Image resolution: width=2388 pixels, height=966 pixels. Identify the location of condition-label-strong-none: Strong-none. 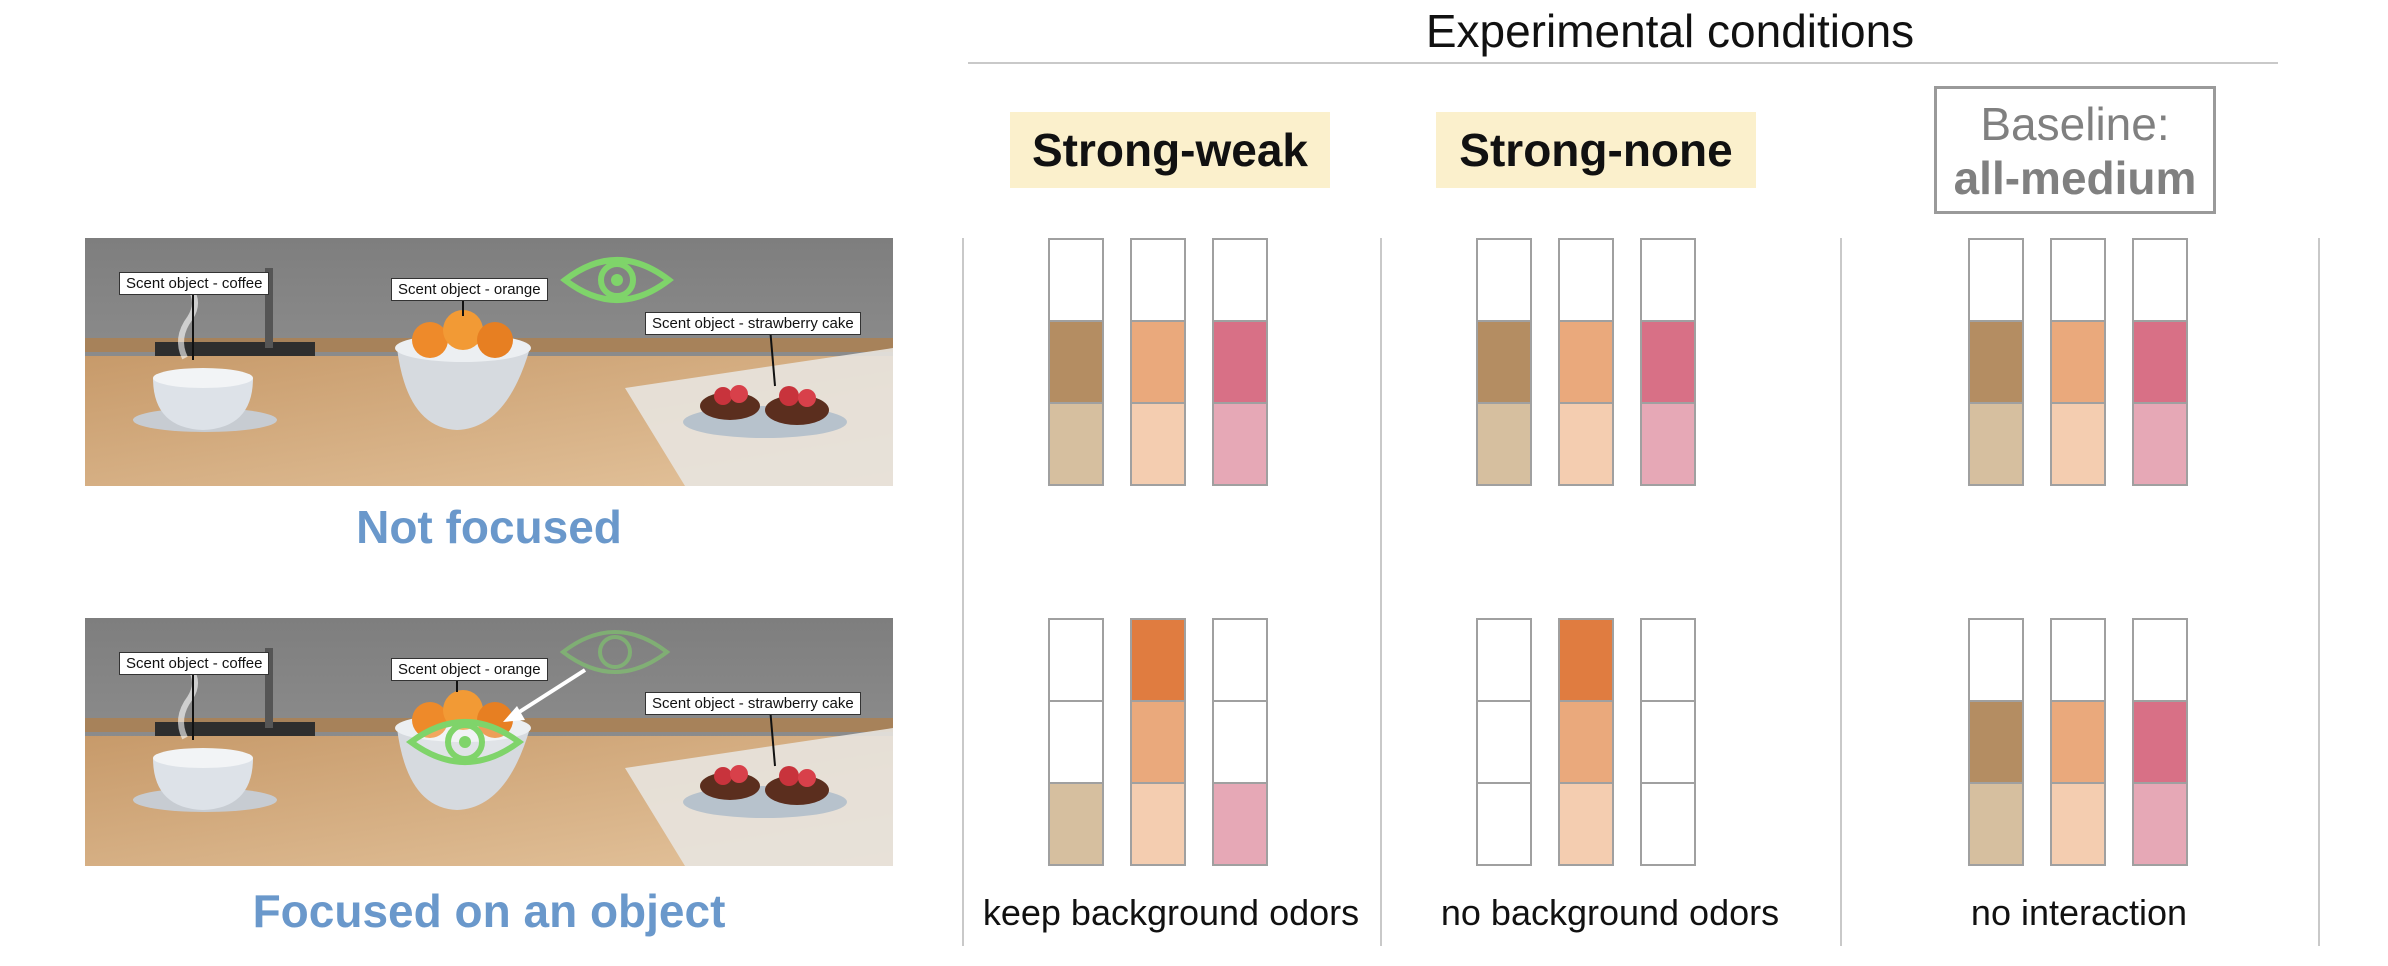
(1596, 150).